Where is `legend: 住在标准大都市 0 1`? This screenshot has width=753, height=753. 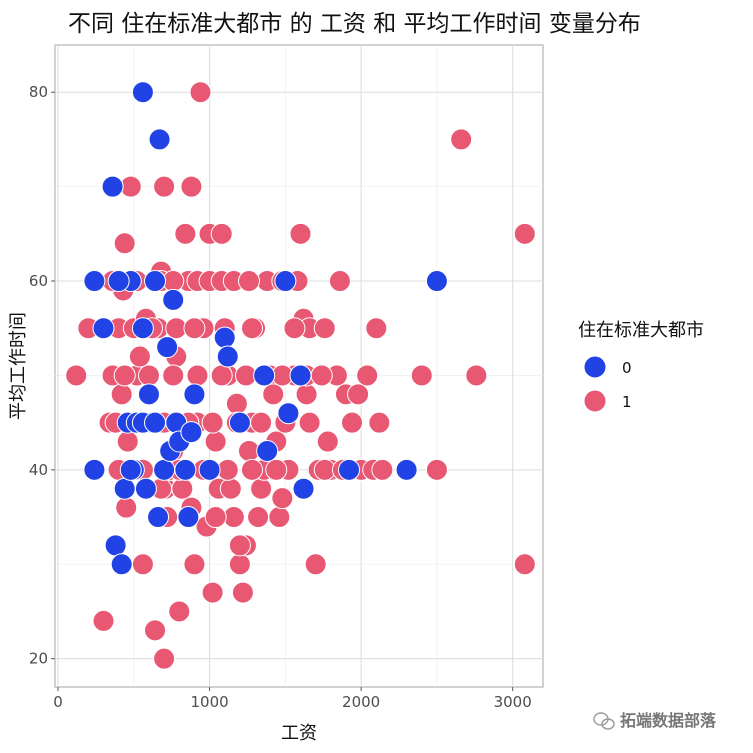
legend: 住在标准大都市 0 1 is located at coordinates (641, 366).